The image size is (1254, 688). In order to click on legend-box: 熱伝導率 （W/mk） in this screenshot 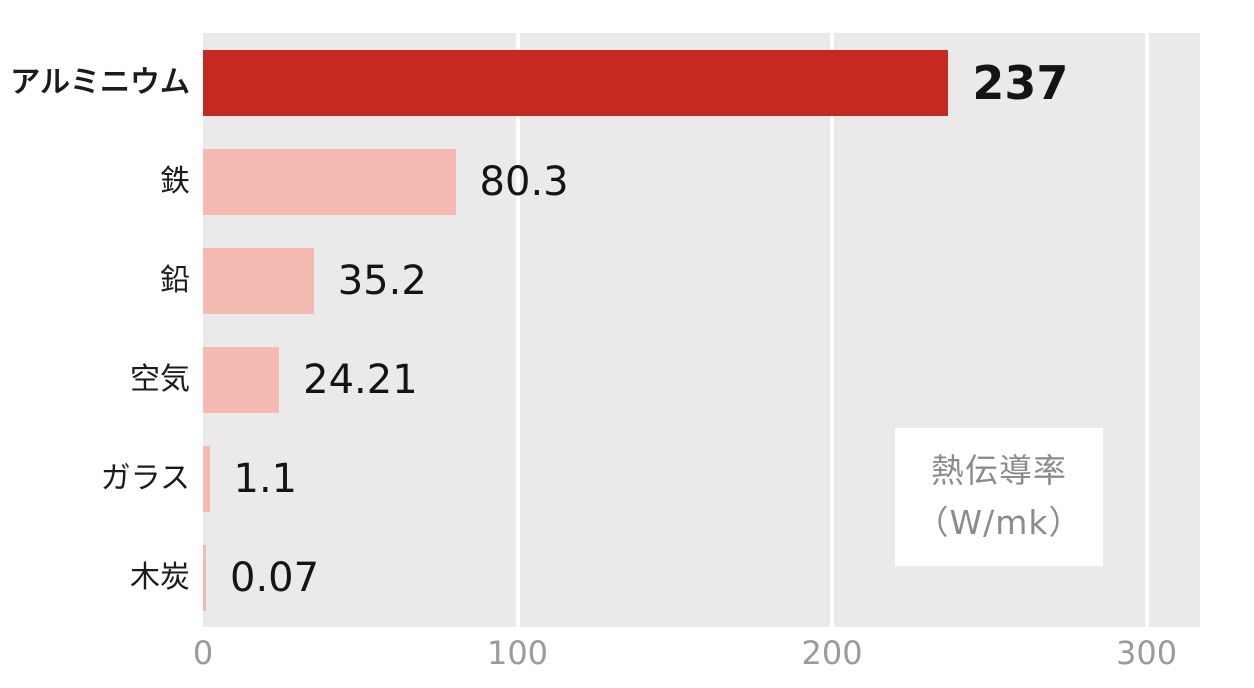, I will do `click(999, 497)`.